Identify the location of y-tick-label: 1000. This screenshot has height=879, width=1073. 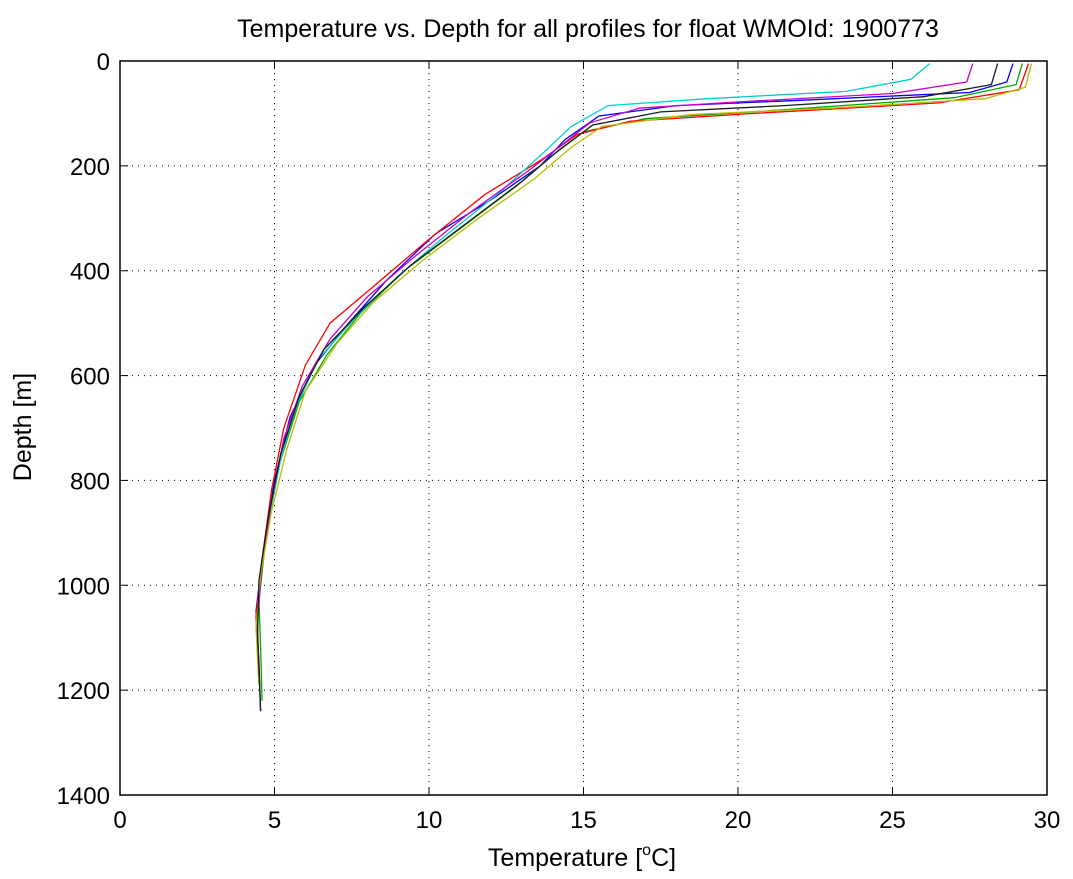
(83, 586).